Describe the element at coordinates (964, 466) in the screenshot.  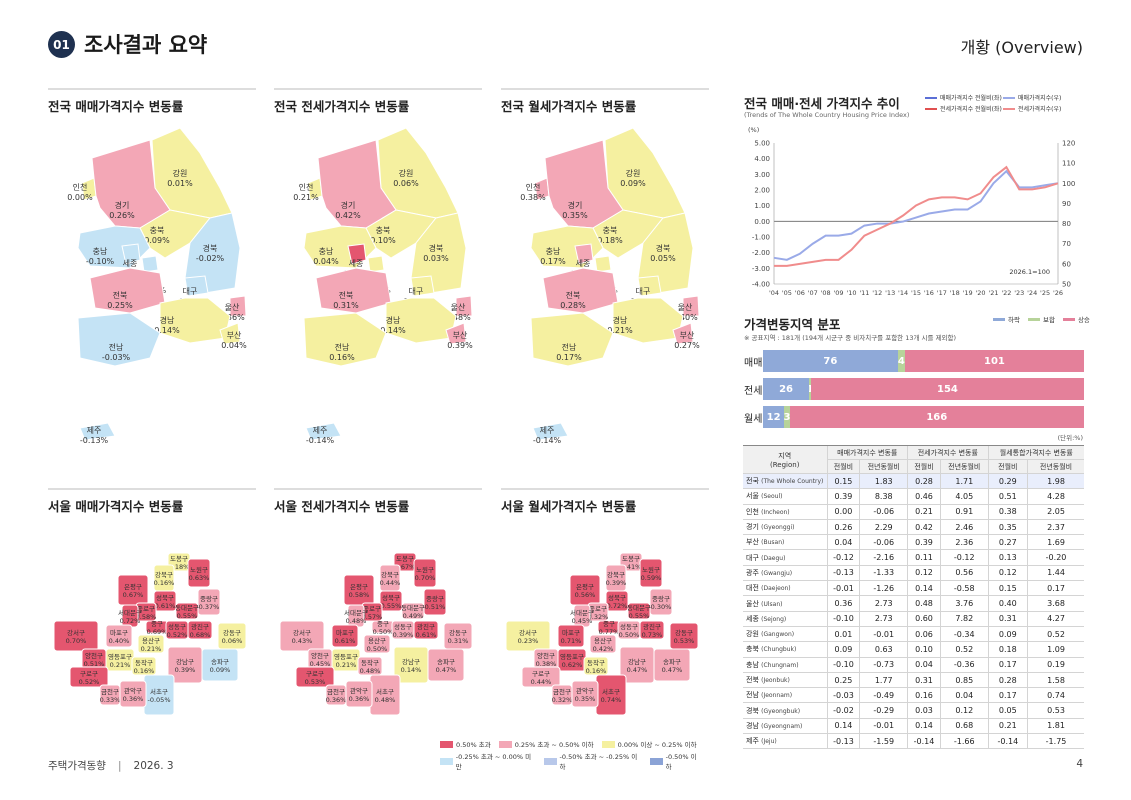
I see `subheader: 전년동월비` at that location.